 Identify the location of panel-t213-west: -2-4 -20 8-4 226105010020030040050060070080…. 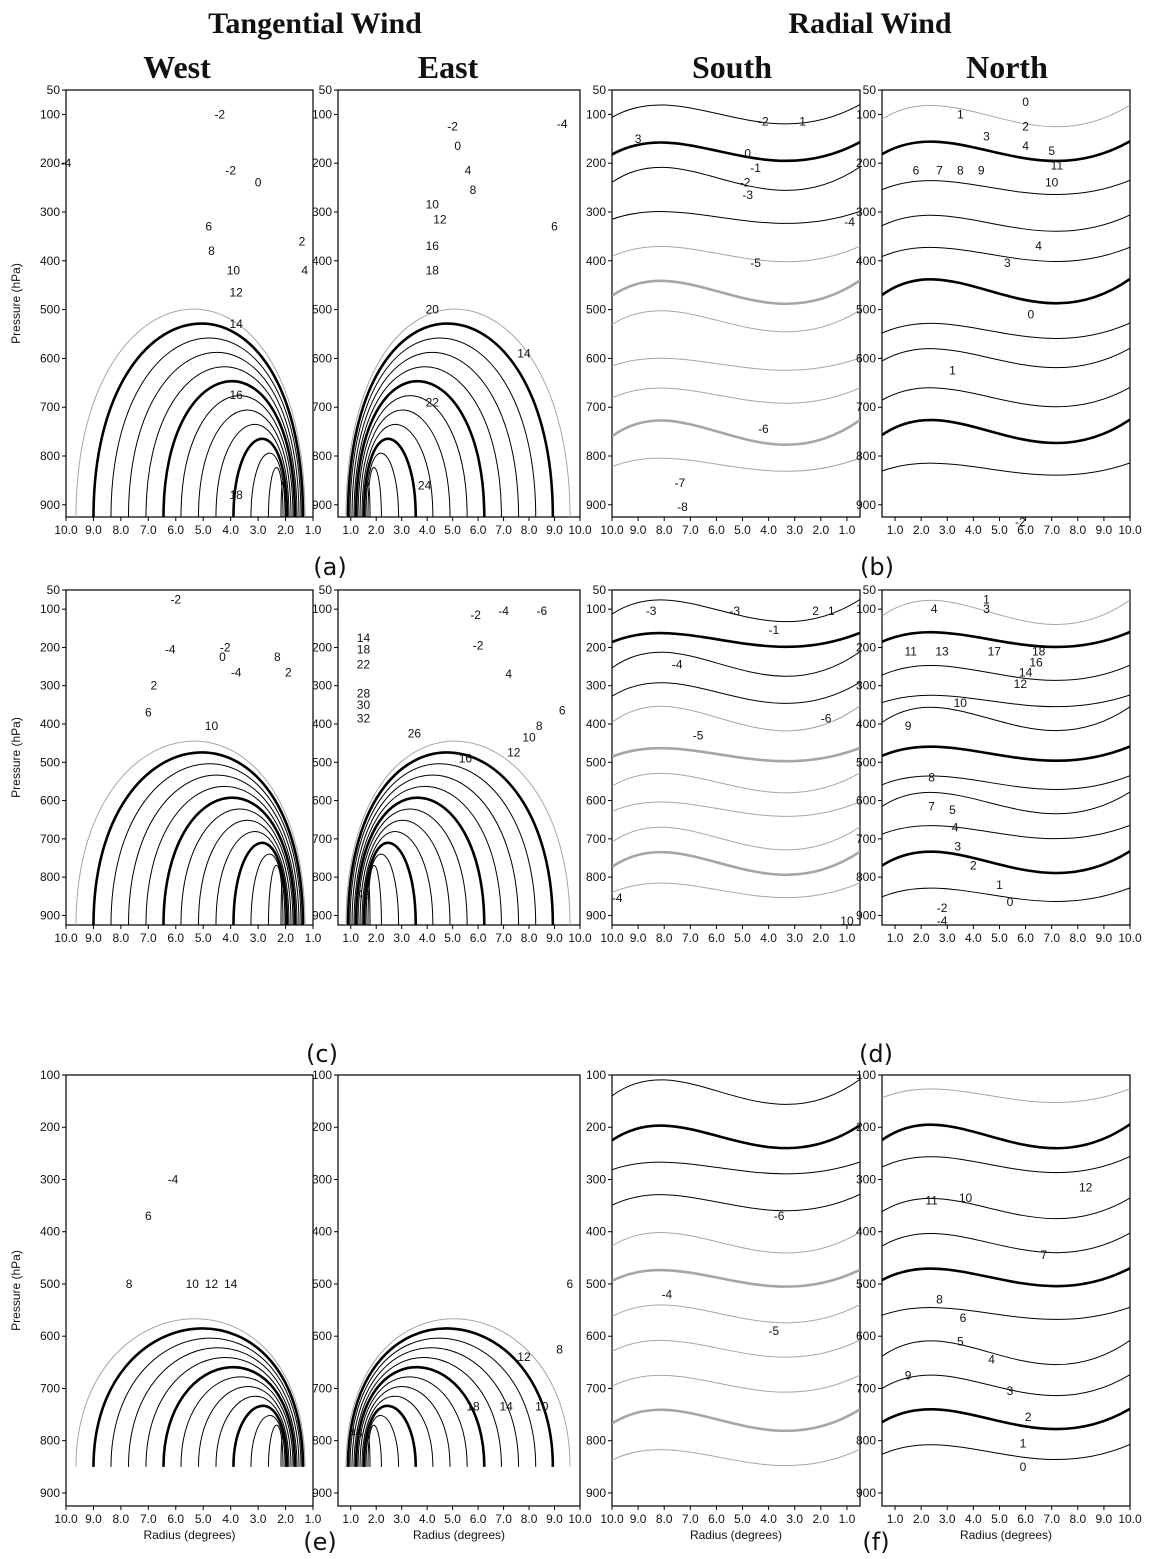
(165, 764).